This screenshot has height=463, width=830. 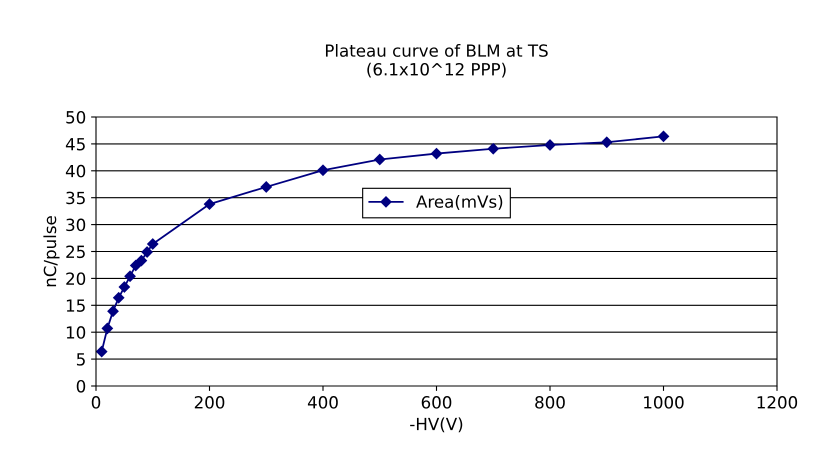 What do you see at coordinates (51, 251) in the screenshot?
I see `y-axis-title: nC/pulse` at bounding box center [51, 251].